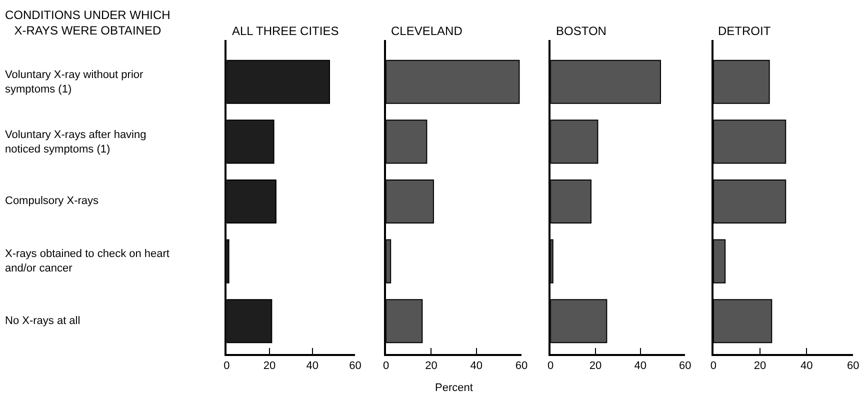 This screenshot has height=404, width=866. Describe the element at coordinates (52, 201) in the screenshot. I see `y-tick-label: Compulsory X-rays` at that location.